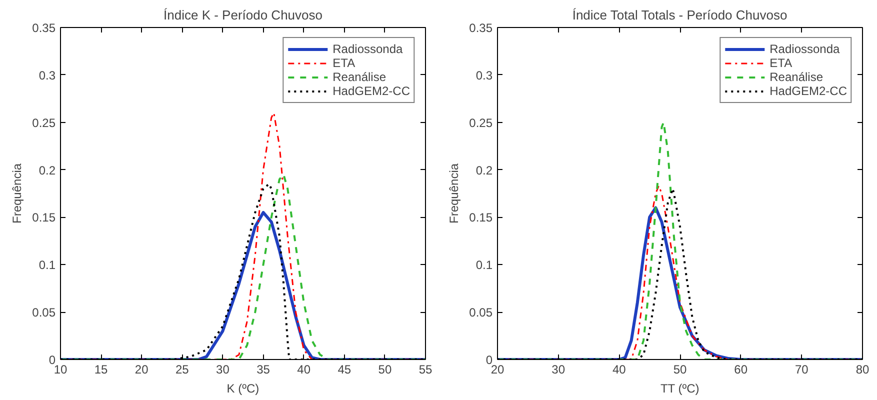  What do you see at coordinates (61, 369) in the screenshot?
I see `x-tick-label: 10` at bounding box center [61, 369].